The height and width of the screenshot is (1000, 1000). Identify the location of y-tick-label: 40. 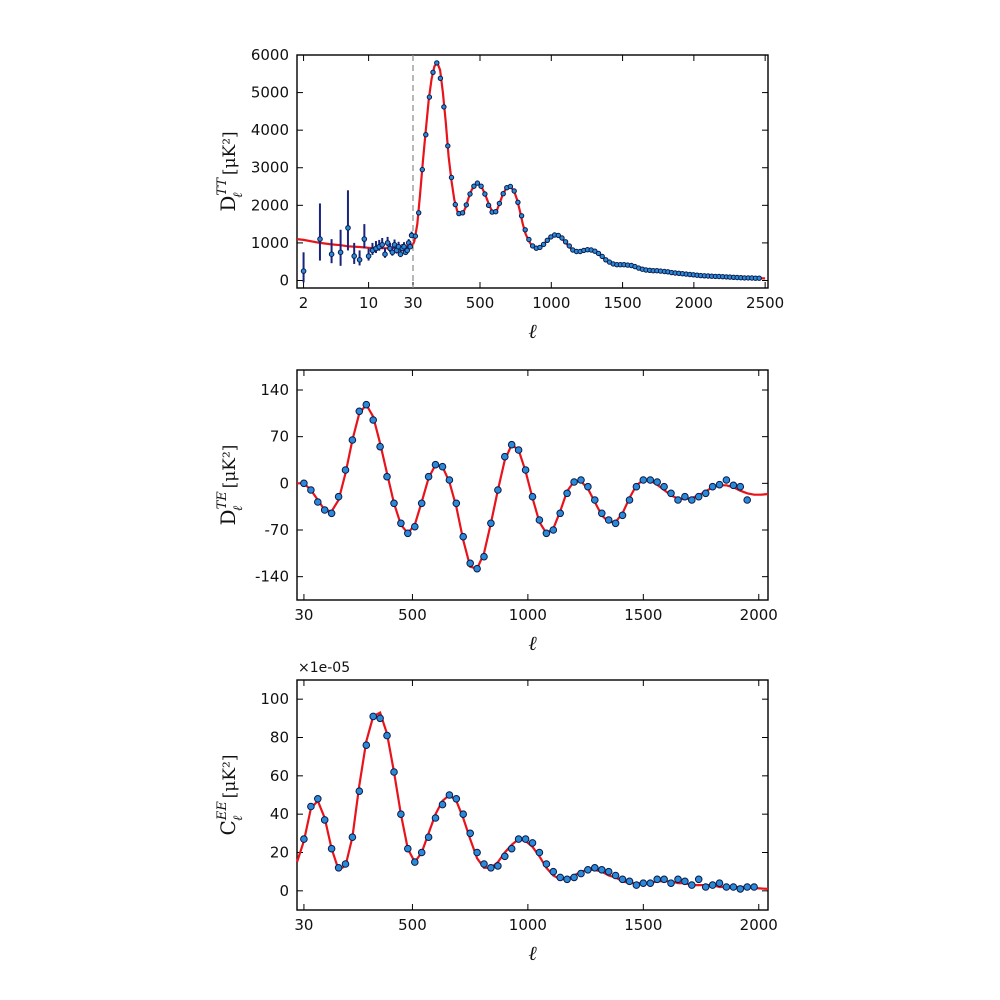
(279, 814).